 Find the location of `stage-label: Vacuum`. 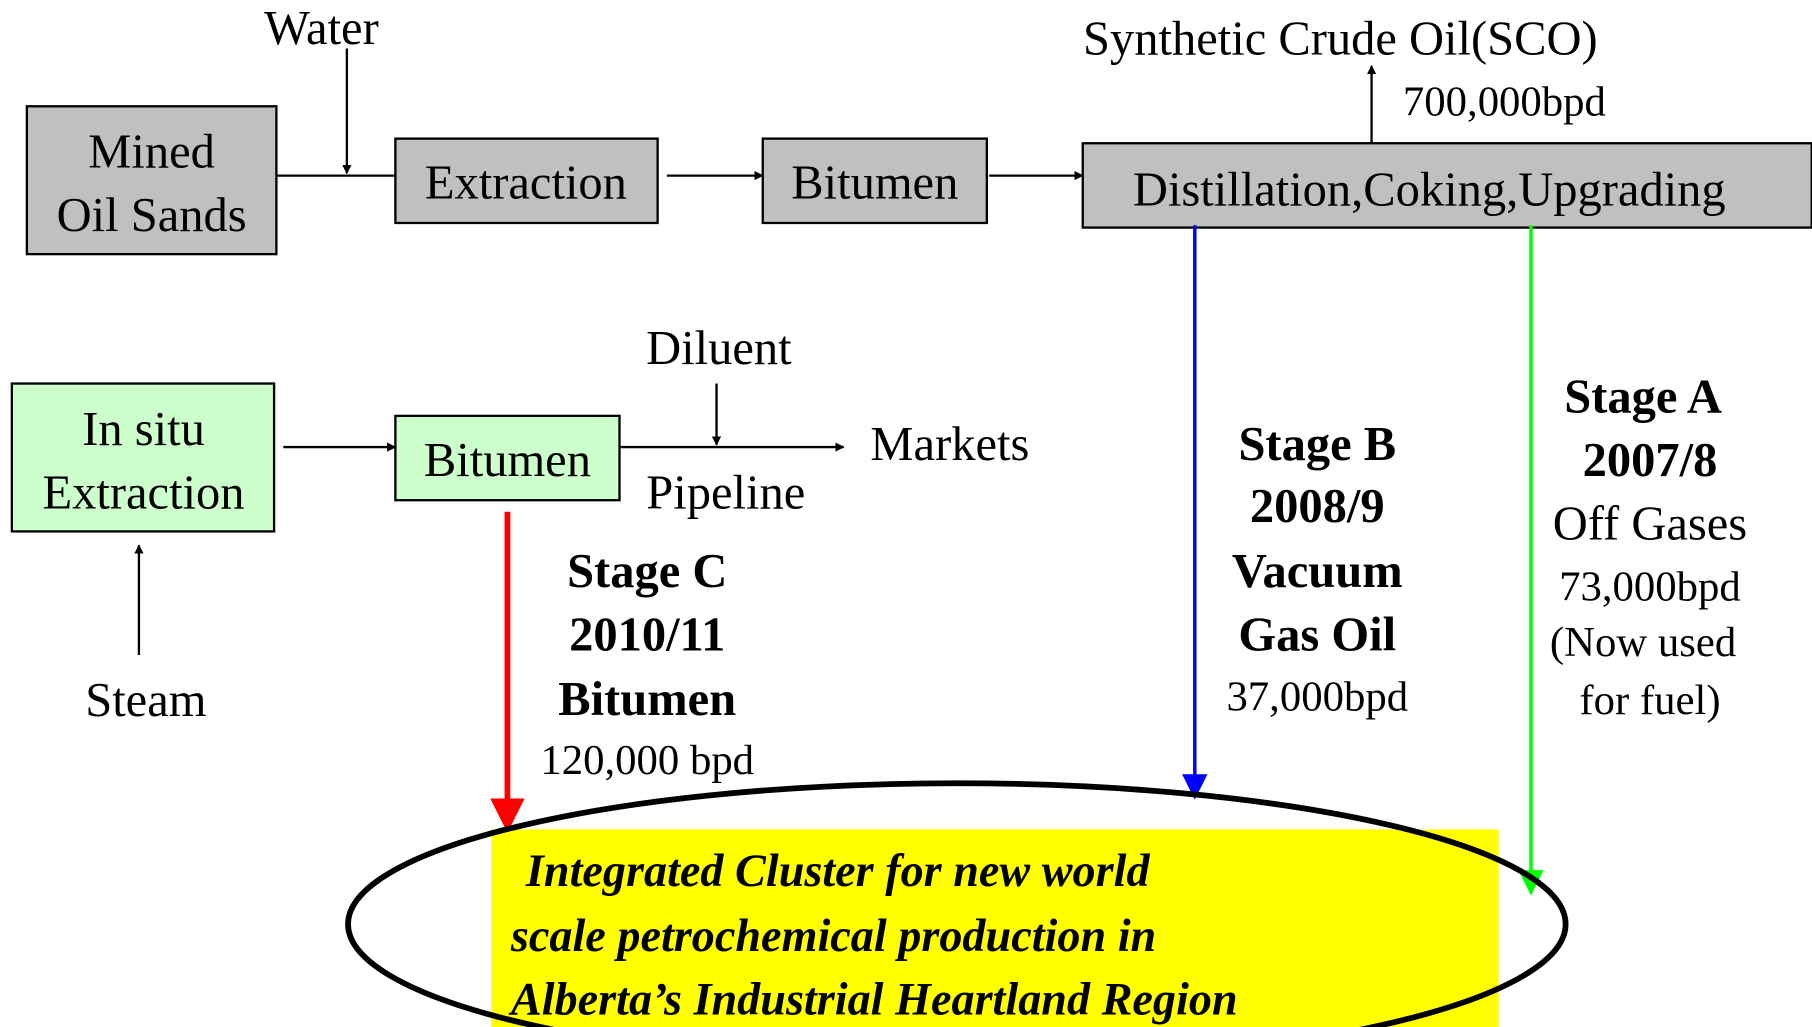

stage-label: Vacuum is located at coordinates (1317, 571).